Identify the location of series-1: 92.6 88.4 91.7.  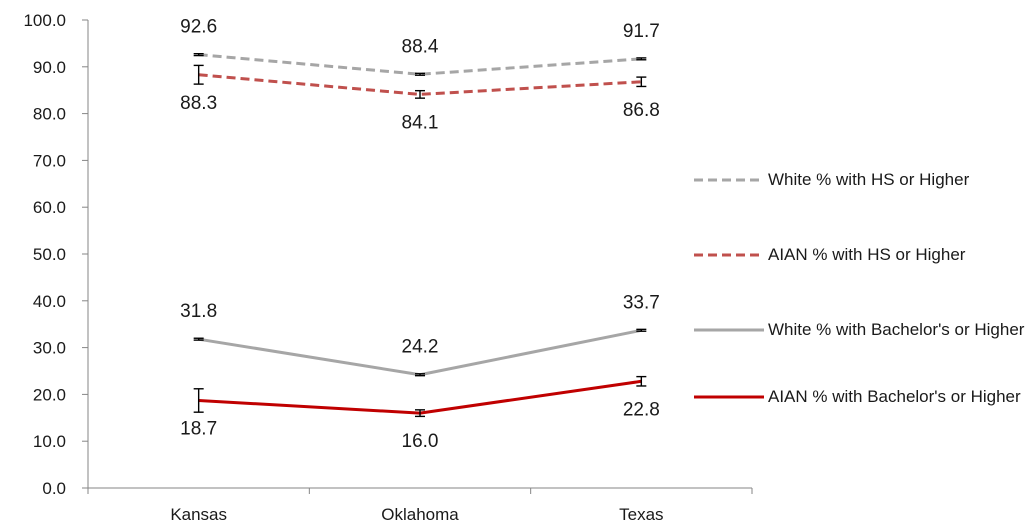
(420, 46).